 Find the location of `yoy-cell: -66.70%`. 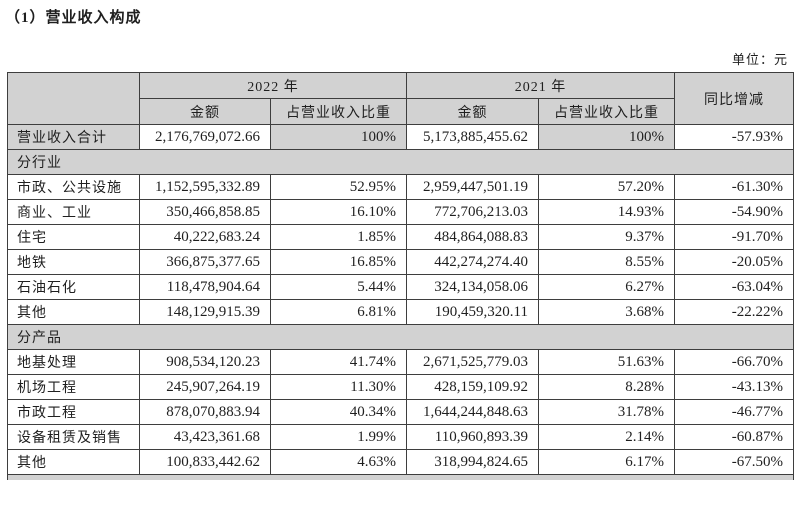

yoy-cell: -66.70% is located at coordinates (734, 362).